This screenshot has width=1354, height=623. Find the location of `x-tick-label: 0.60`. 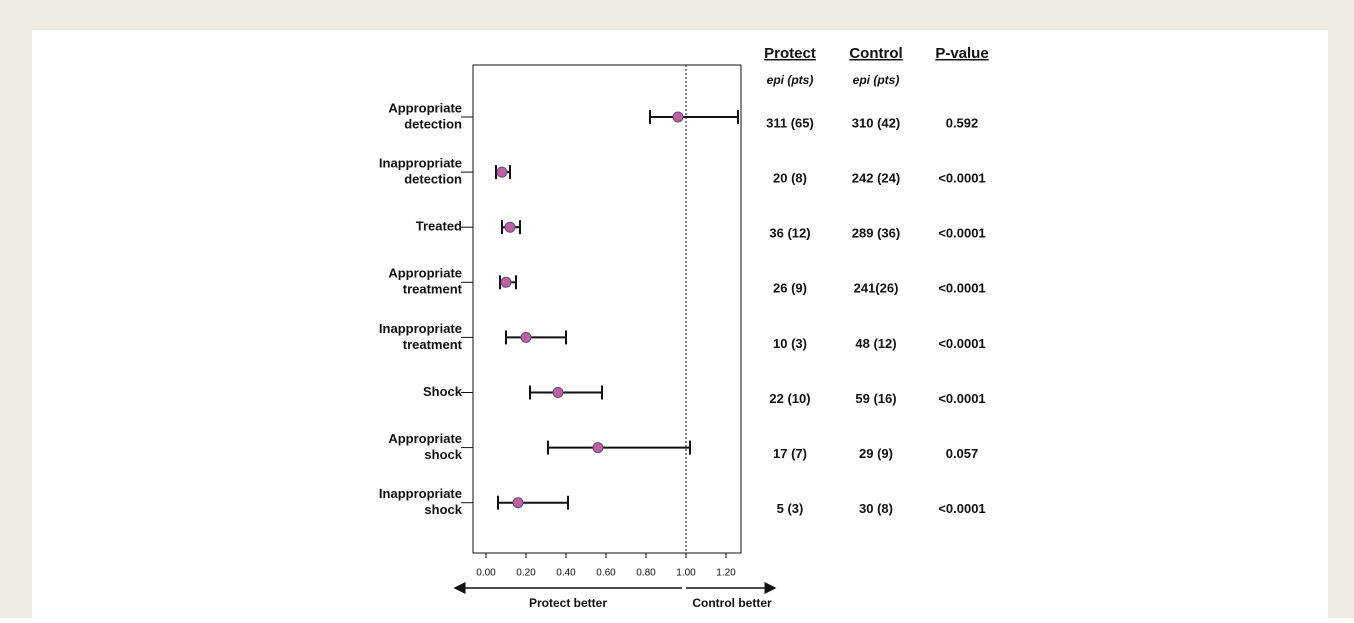

x-tick-label: 0.60 is located at coordinates (606, 573).